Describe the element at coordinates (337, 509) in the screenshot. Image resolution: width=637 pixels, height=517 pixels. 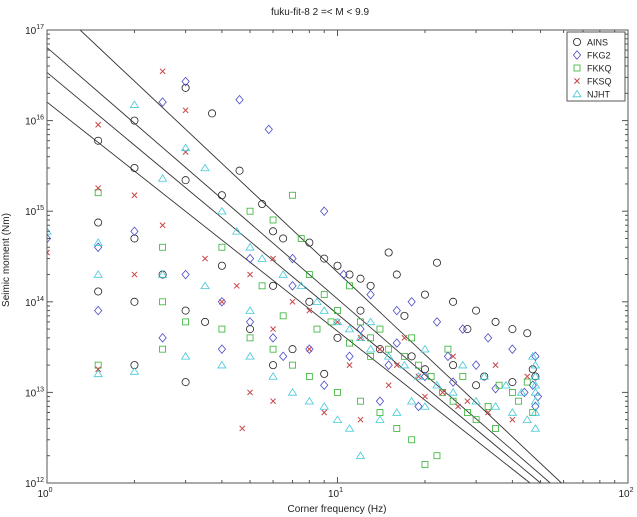
I see `x-axis-label: Corner frequency (Hz)` at that location.